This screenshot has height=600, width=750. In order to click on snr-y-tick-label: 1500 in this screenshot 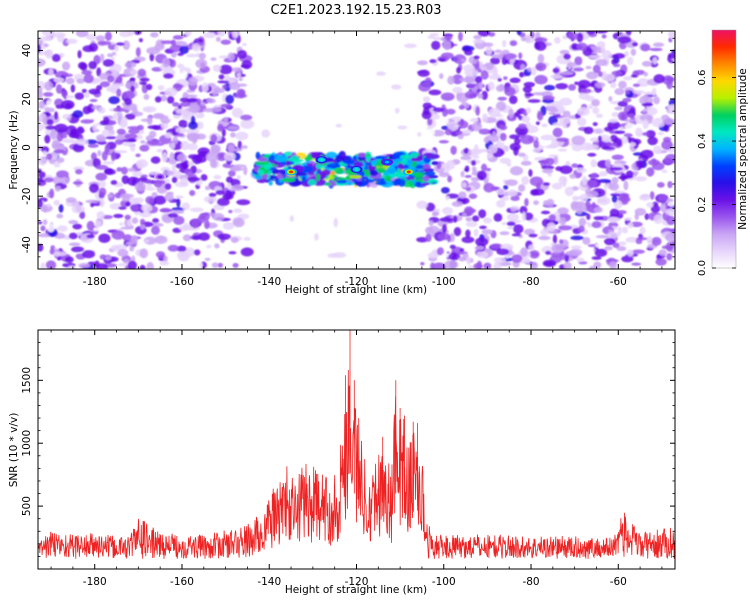, I will do `click(27, 380)`.